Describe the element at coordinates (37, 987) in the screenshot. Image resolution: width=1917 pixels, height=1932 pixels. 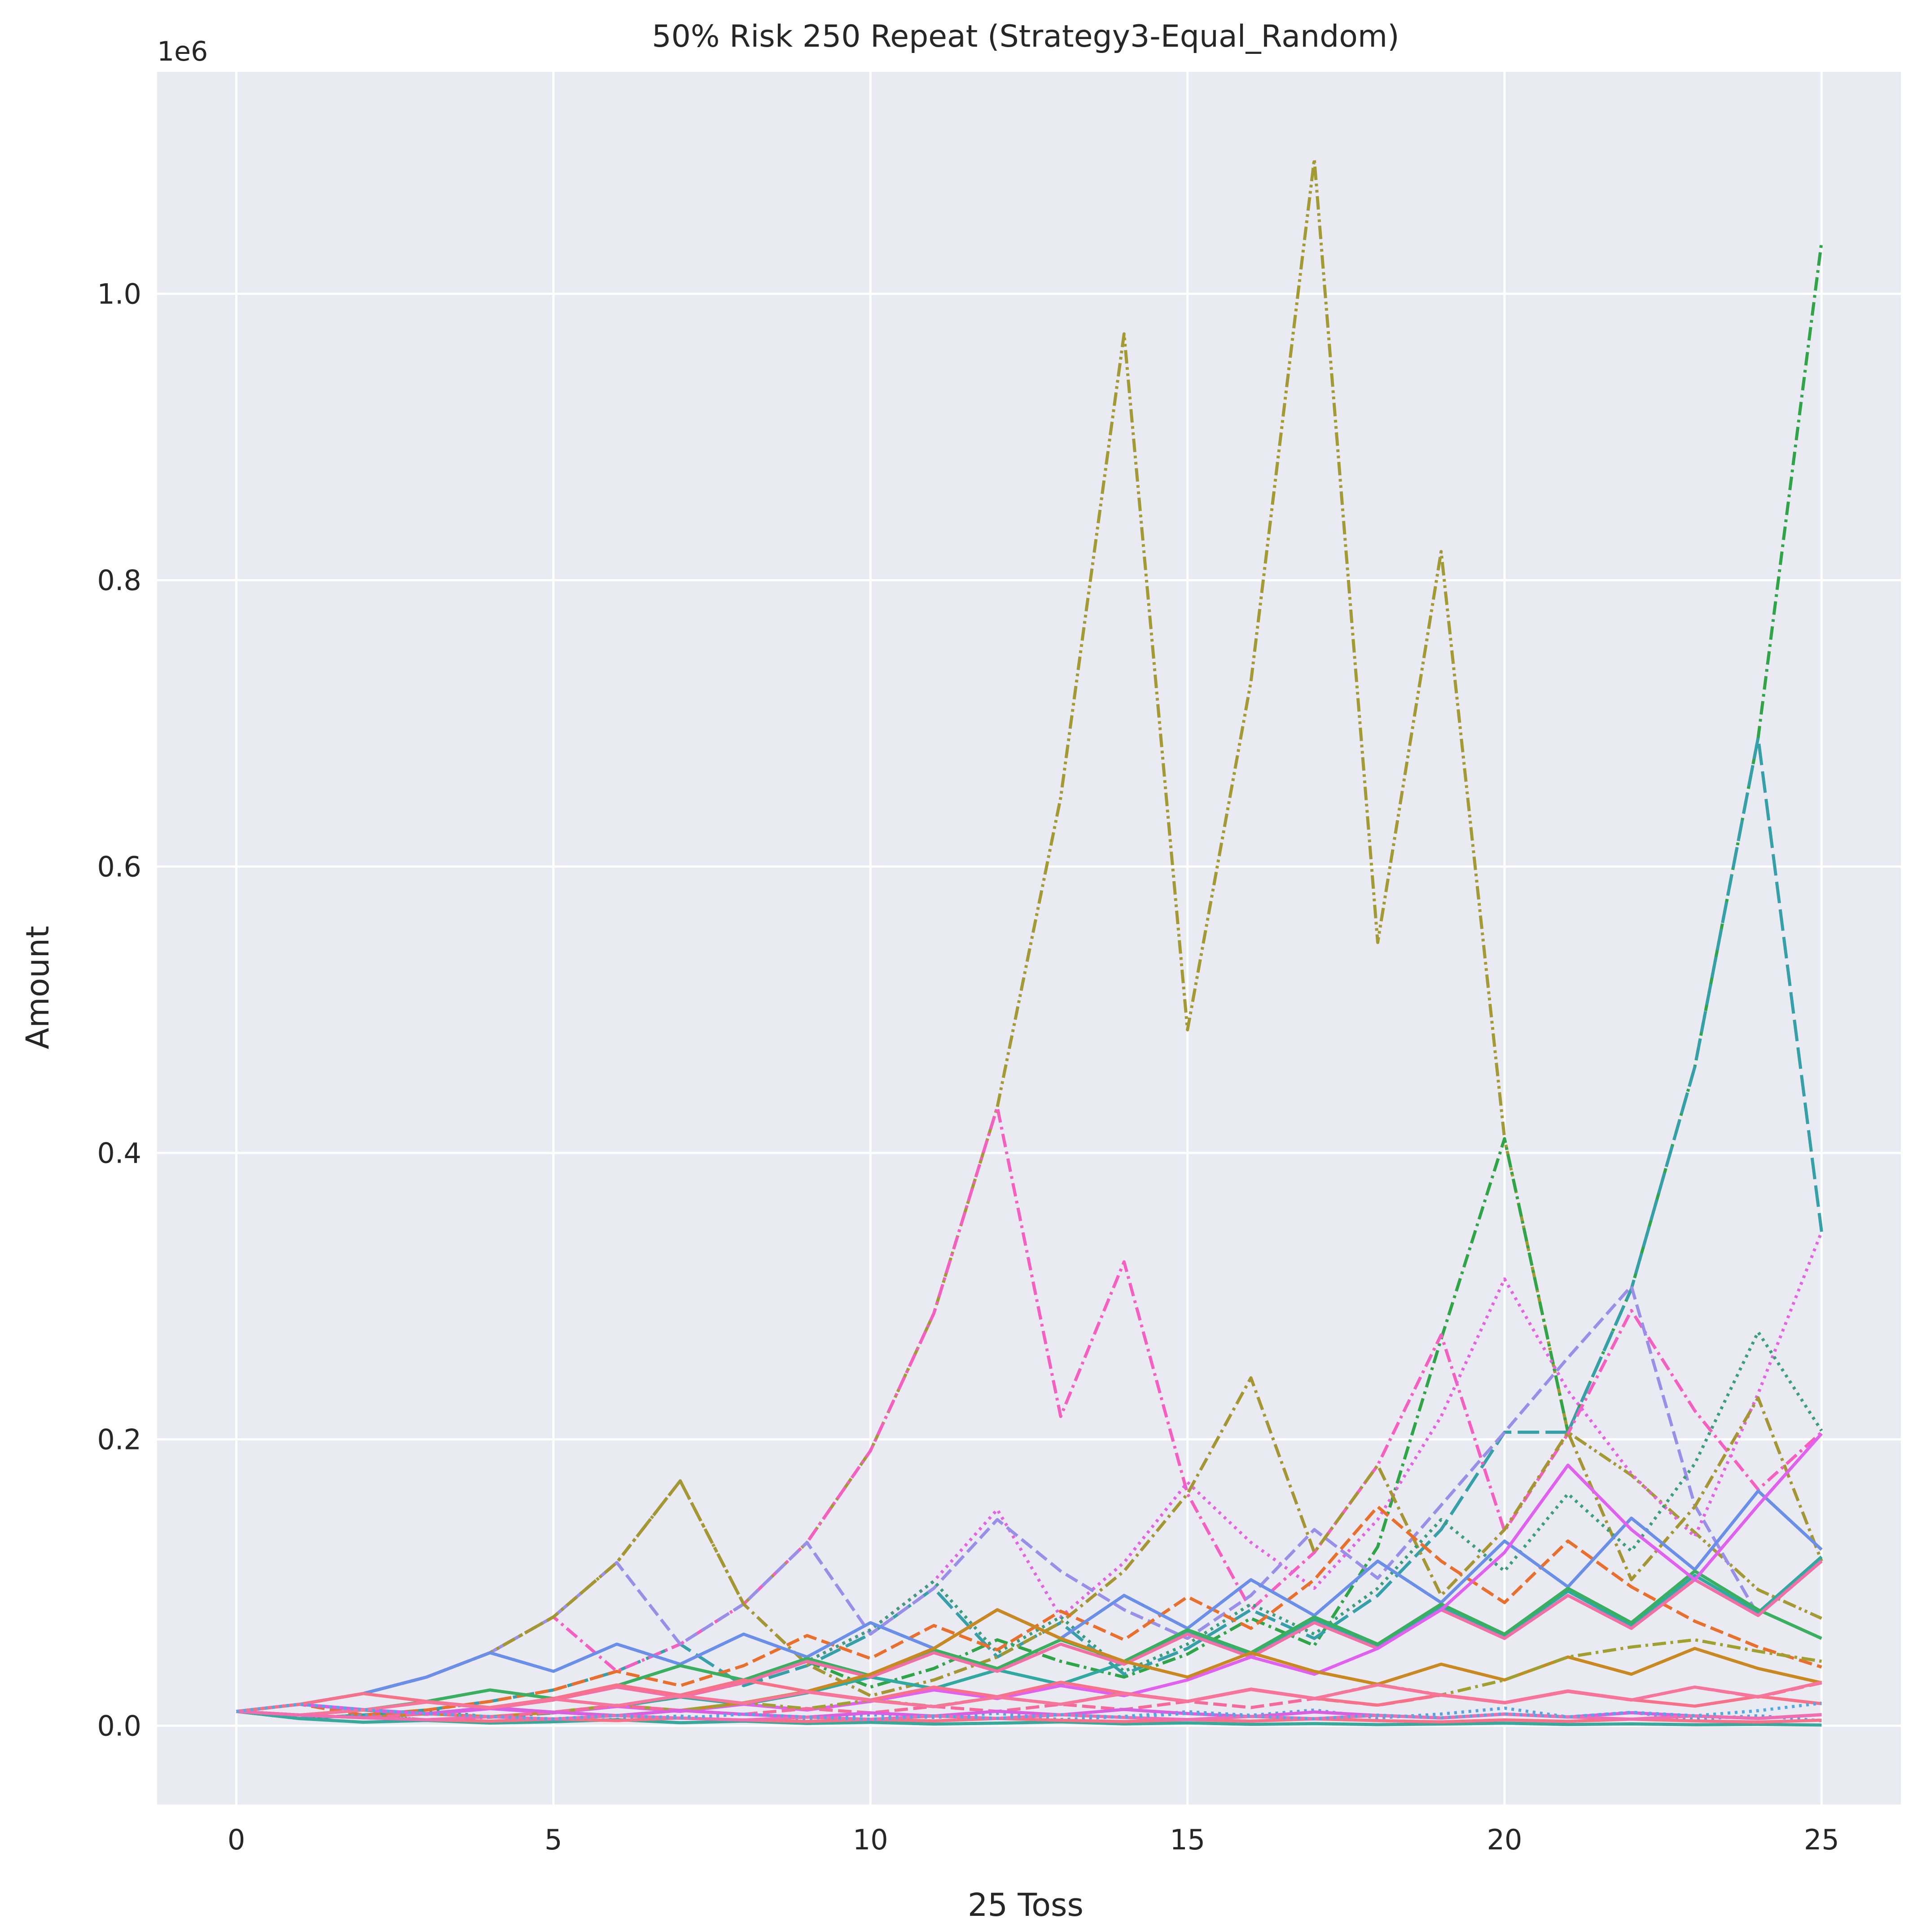
I see `y-axis-label: Amount` at that location.